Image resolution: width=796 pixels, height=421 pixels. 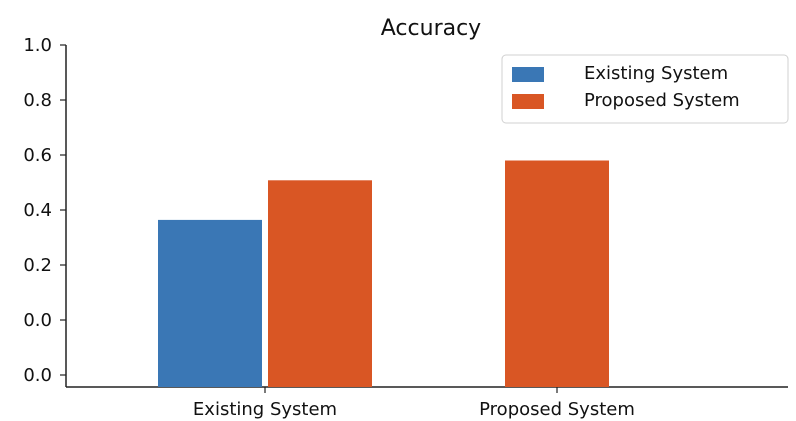 What do you see at coordinates (431, 28) in the screenshot?
I see `chart-title: Accuracy` at bounding box center [431, 28].